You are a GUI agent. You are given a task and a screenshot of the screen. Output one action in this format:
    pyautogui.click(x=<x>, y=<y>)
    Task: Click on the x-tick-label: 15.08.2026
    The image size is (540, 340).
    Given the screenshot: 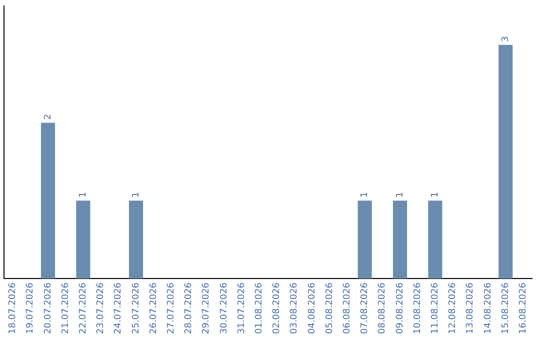 What is the action you would take?
    pyautogui.click(x=505, y=308)
    